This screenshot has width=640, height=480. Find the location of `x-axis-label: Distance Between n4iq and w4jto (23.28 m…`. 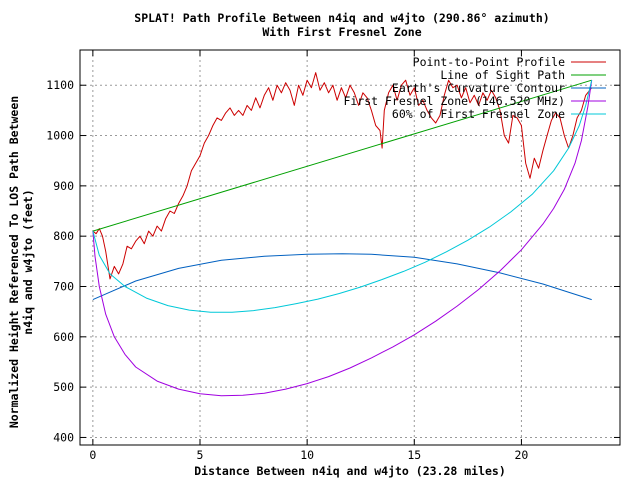

x-axis-label: Distance Between n4iq and w4jto (23.28 m… is located at coordinates (350, 471).